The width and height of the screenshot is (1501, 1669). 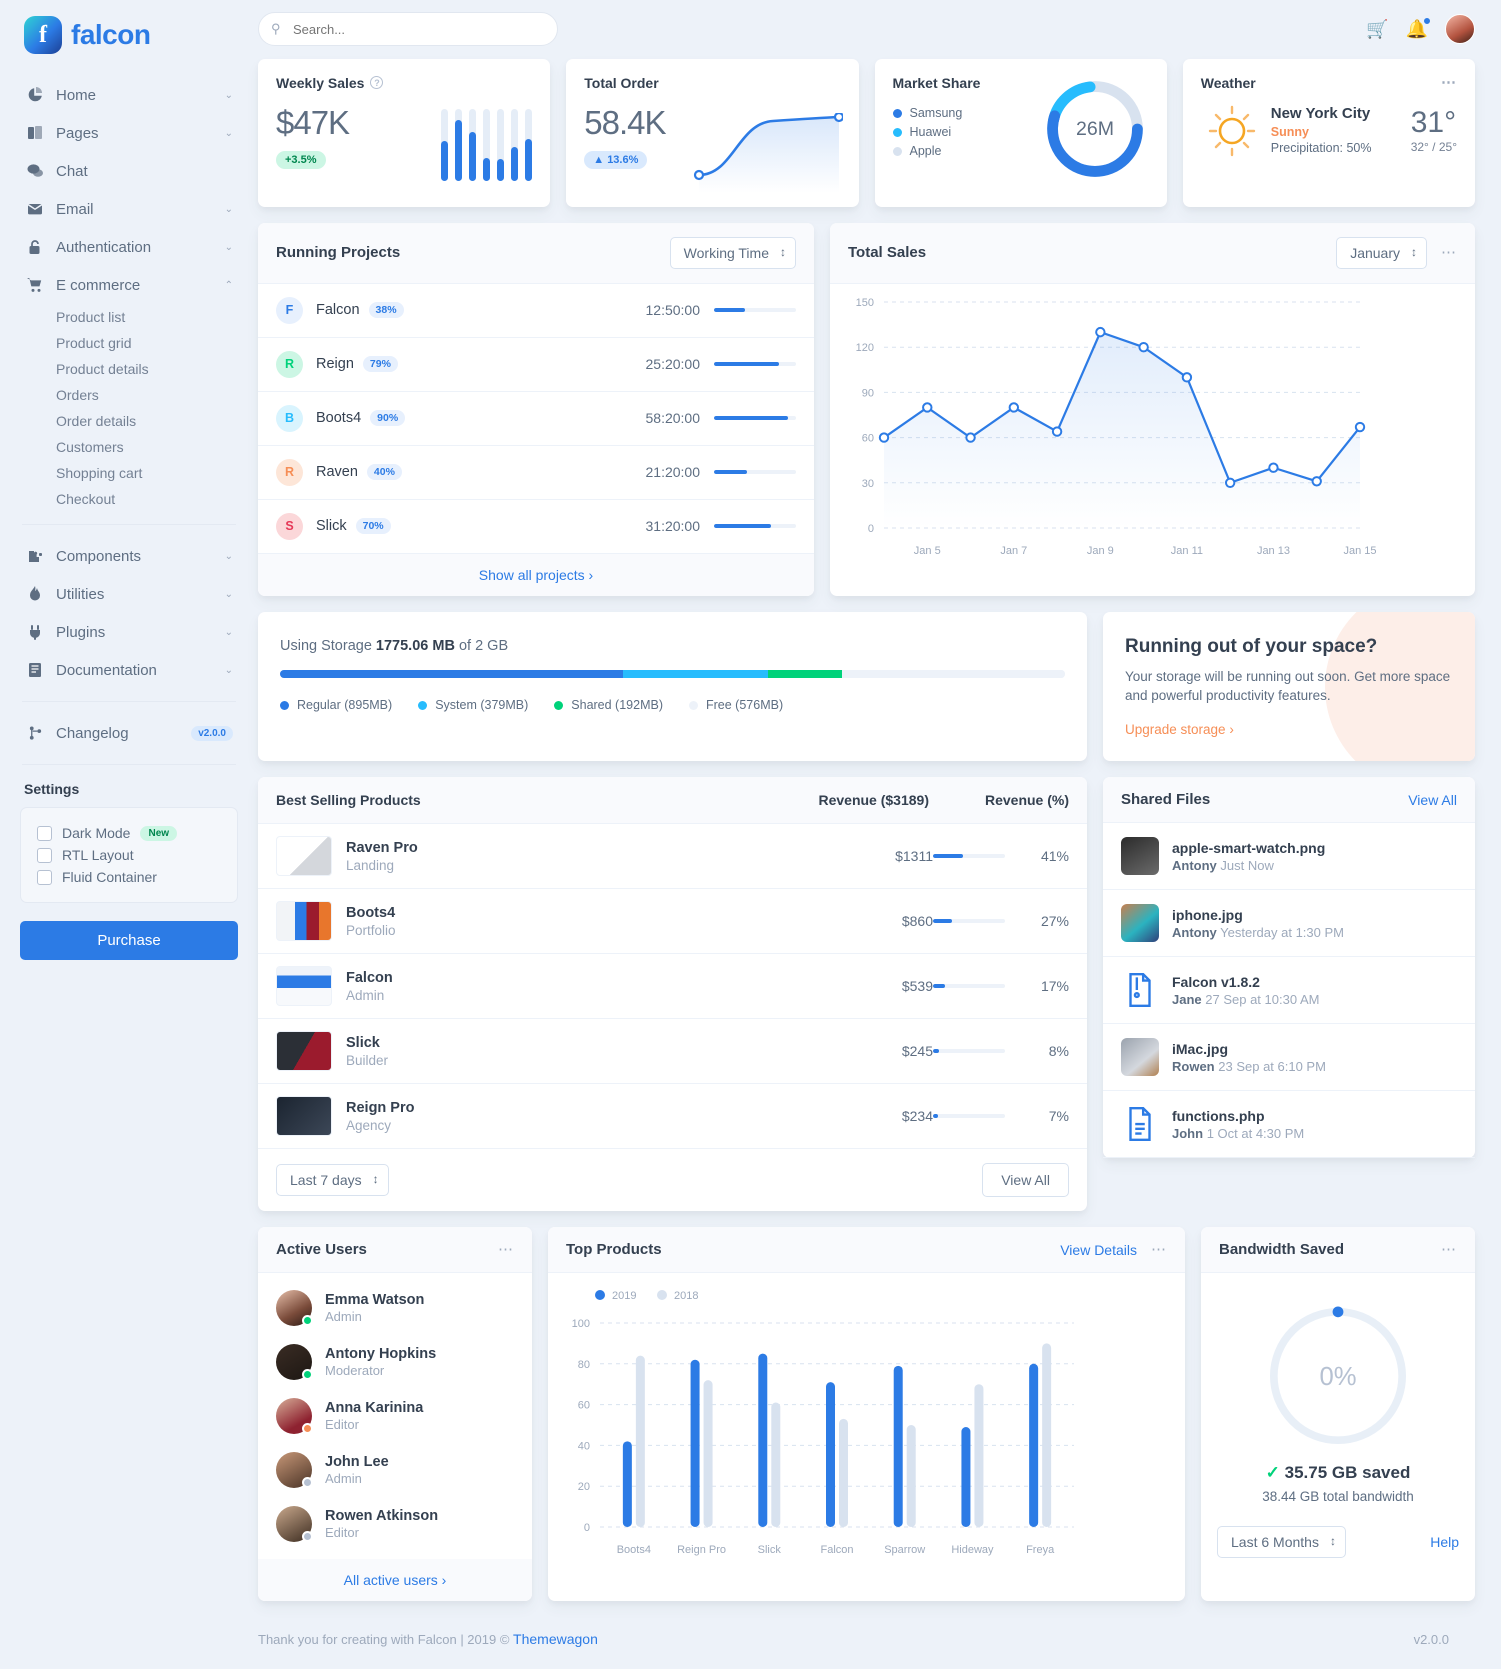 What do you see at coordinates (1418, 28) in the screenshot?
I see `bell-icon: 🔔` at bounding box center [1418, 28].